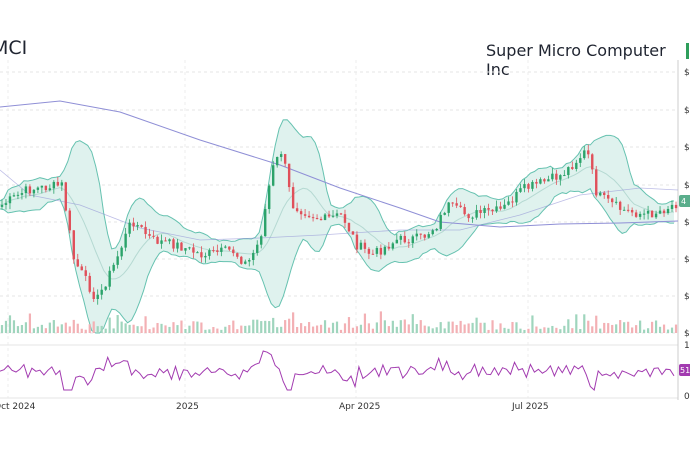 Image resolution: width=690 pixels, height=450 pixels. Describe the element at coordinates (187, 407) in the screenshot. I see `time-tick-label: 2025` at that location.